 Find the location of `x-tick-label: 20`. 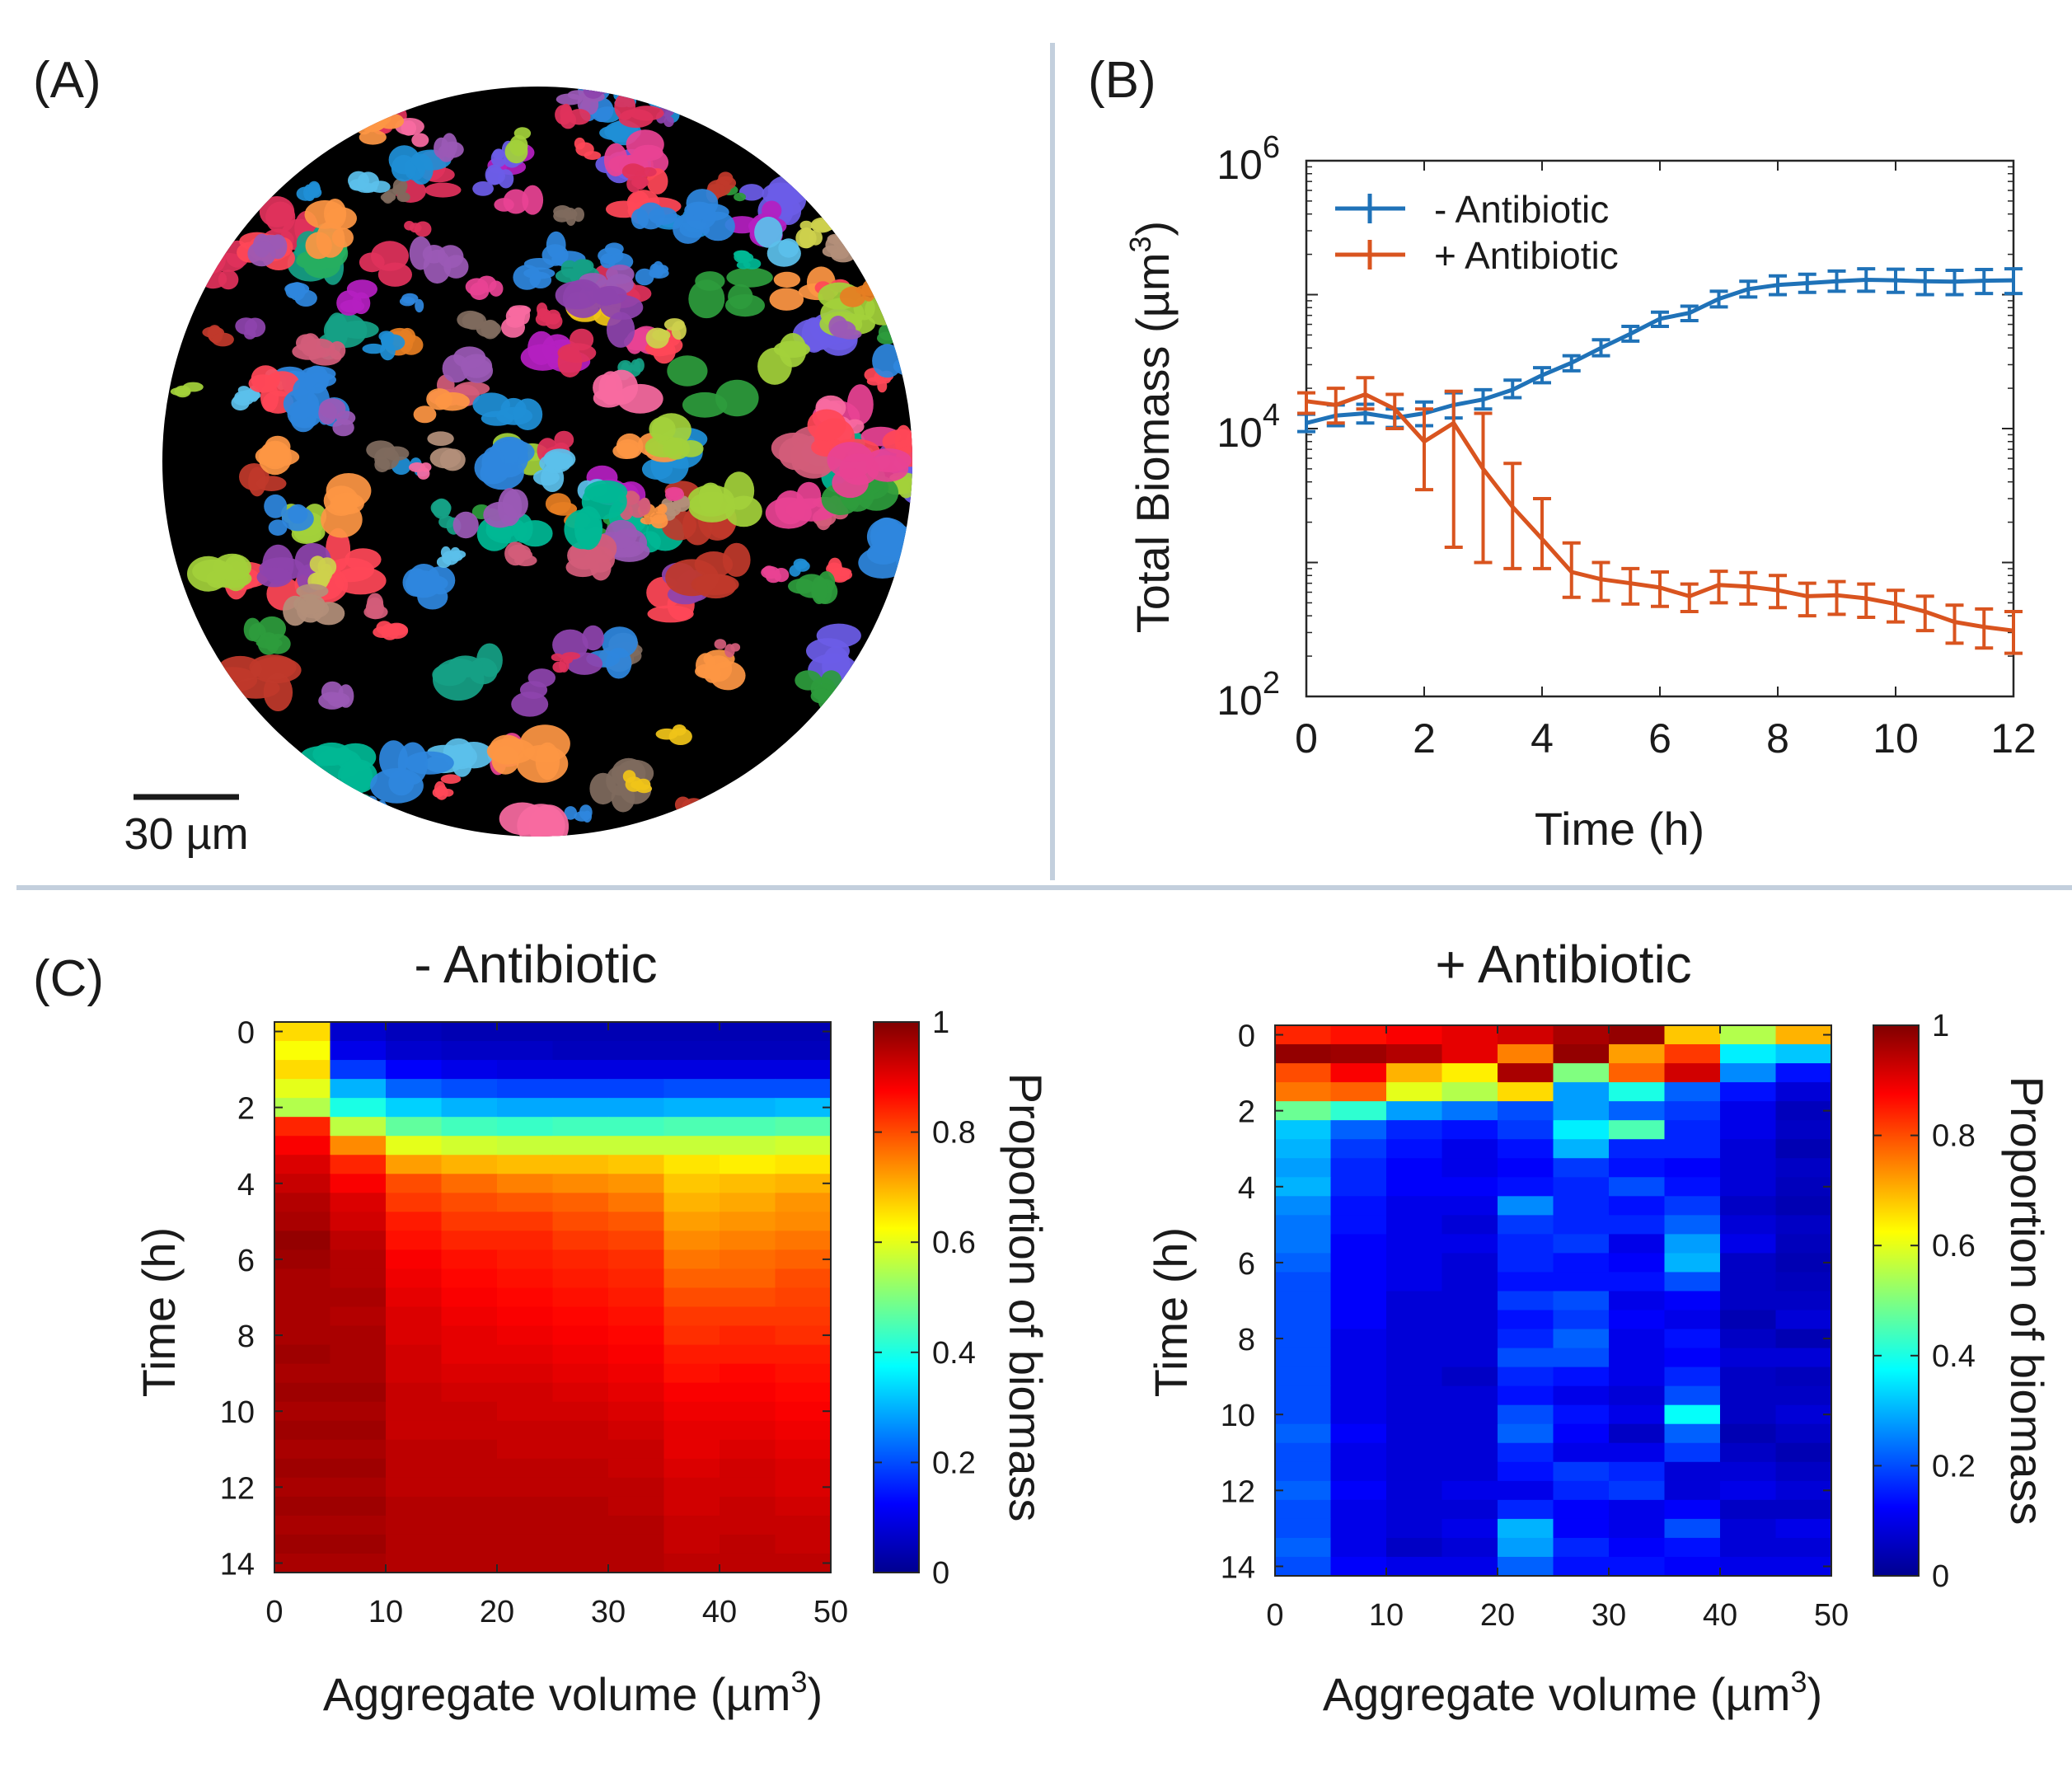

x-tick-label: 20 is located at coordinates (497, 1612).